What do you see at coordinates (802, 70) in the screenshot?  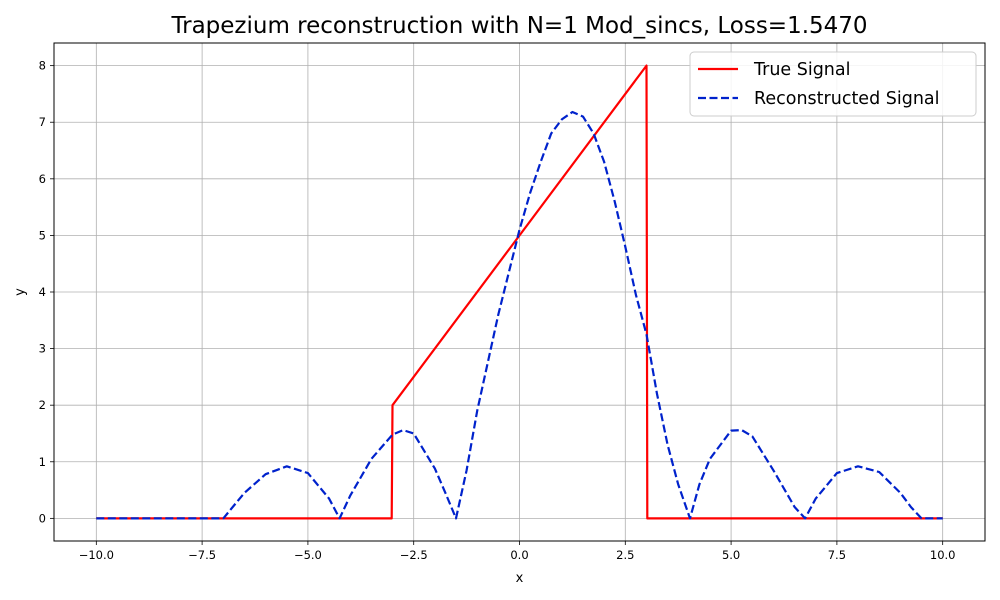 I see `legend-label: True Signal` at bounding box center [802, 70].